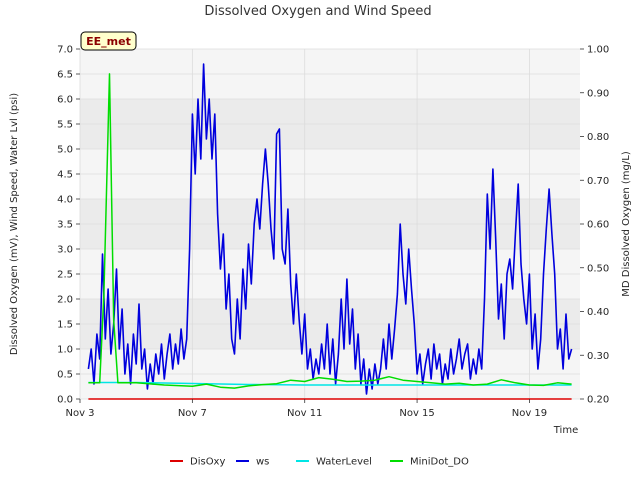 The image size is (640, 480). Describe the element at coordinates (79, 413) in the screenshot. I see `x-tick-label: Nov 3` at that location.